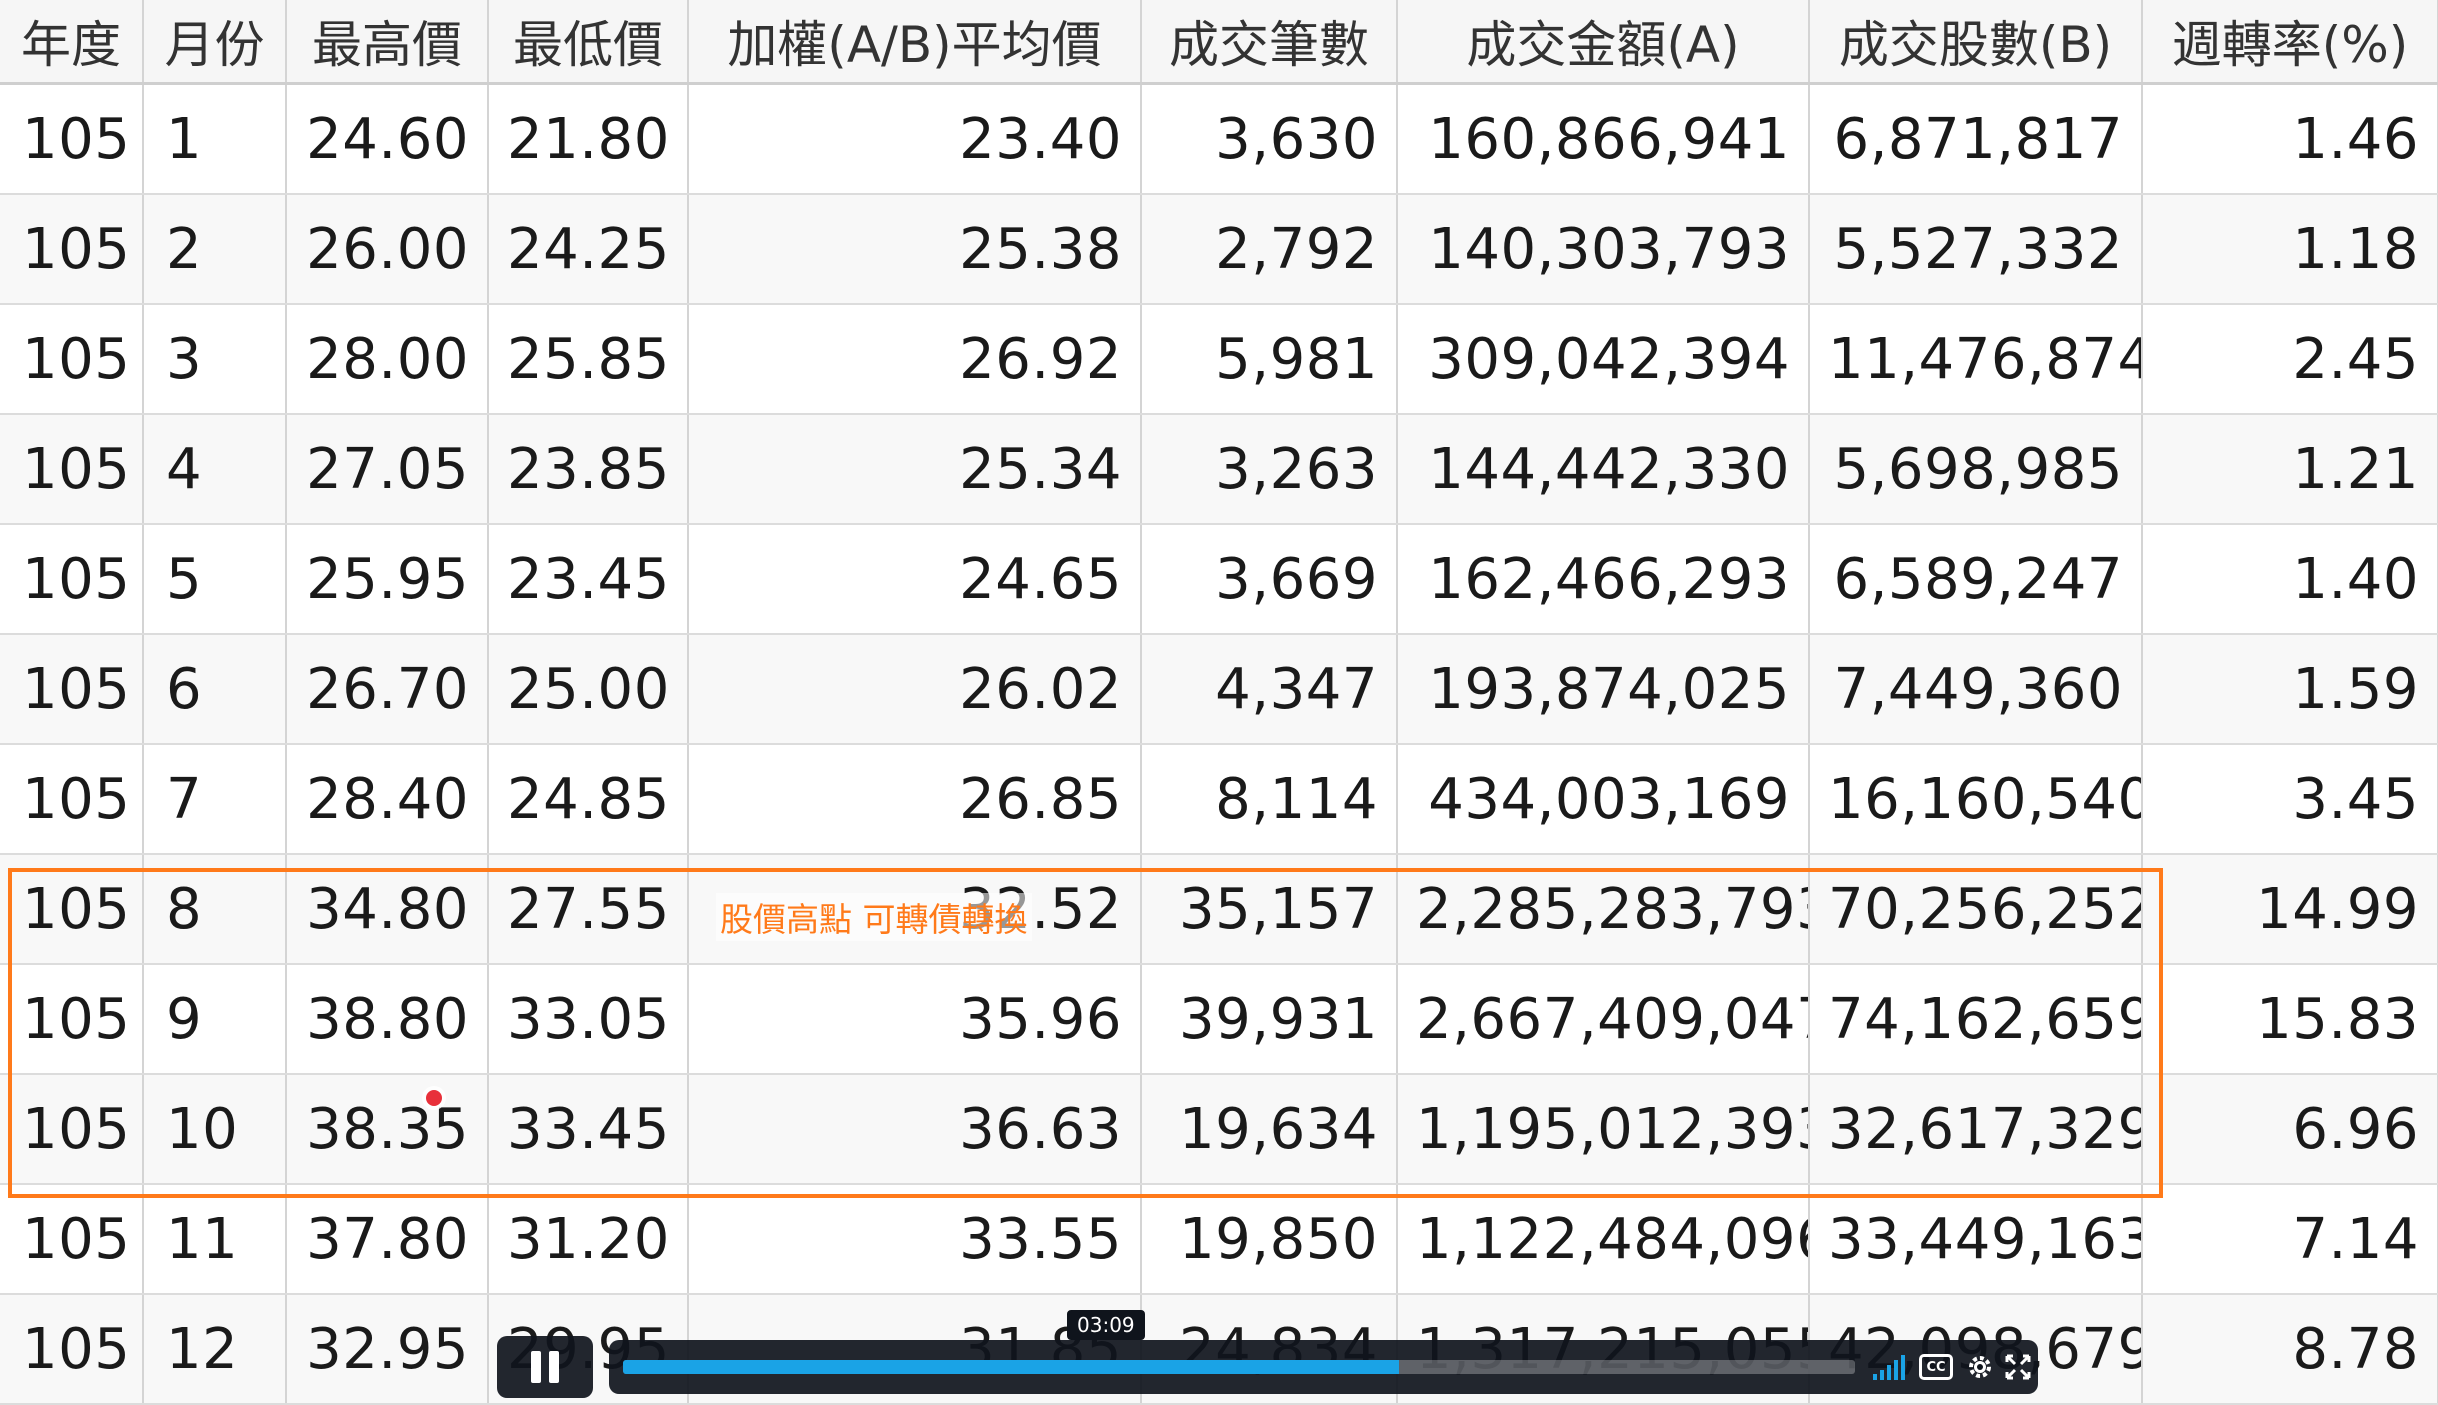 This screenshot has height=1405, width=2438. What do you see at coordinates (874, 917) in the screenshot?
I see `annotation-label: 股價高點 可轉債轉換` at bounding box center [874, 917].